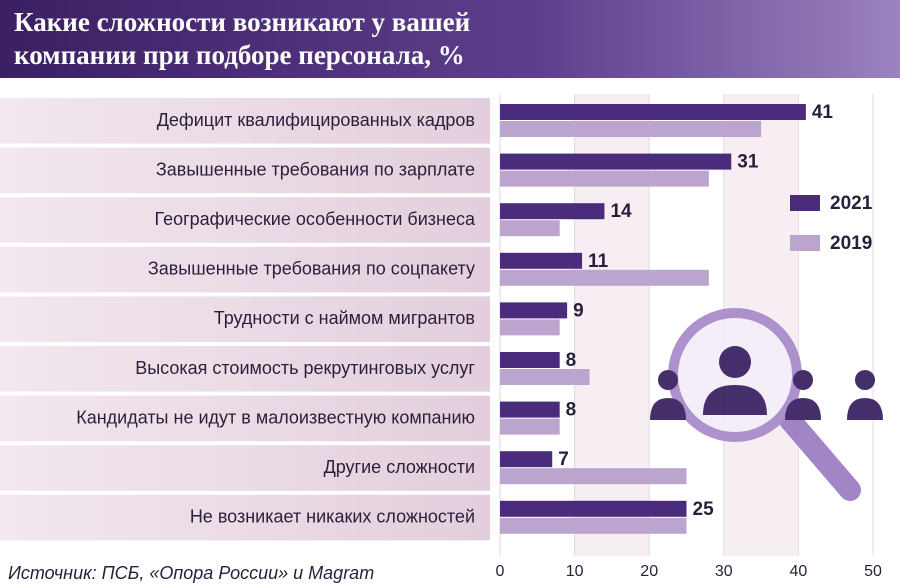 The image size is (900, 587). I want to click on x-tick-label: 30, so click(724, 571).